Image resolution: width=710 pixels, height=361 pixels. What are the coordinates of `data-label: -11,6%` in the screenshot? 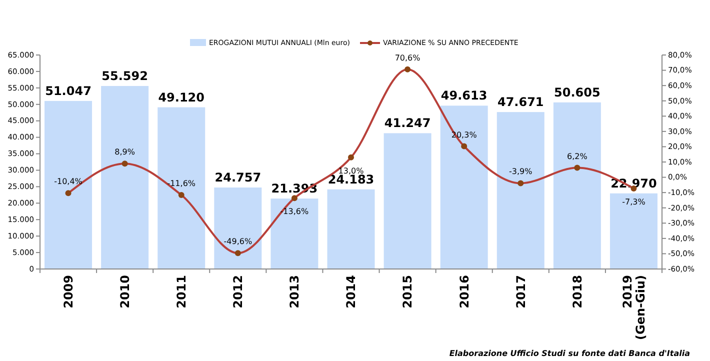 It's located at (181, 183).